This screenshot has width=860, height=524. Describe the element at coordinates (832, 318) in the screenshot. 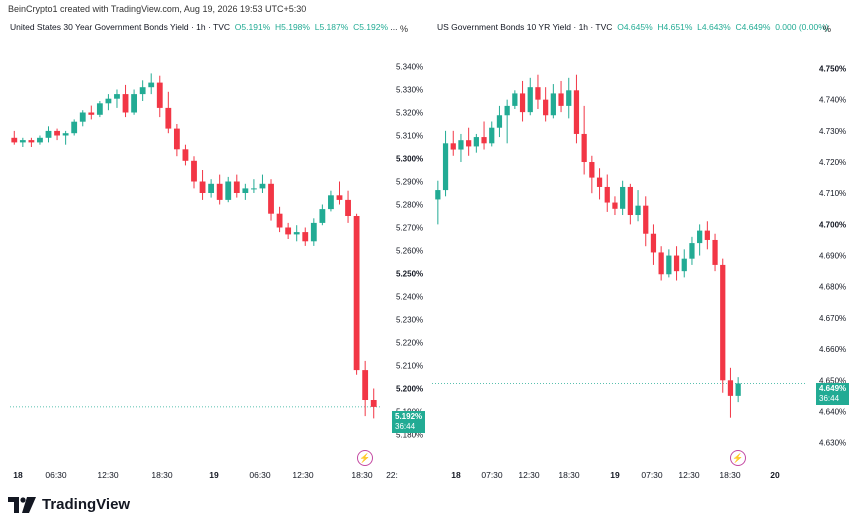

I see `y-tick-label: 4.670%` at that location.